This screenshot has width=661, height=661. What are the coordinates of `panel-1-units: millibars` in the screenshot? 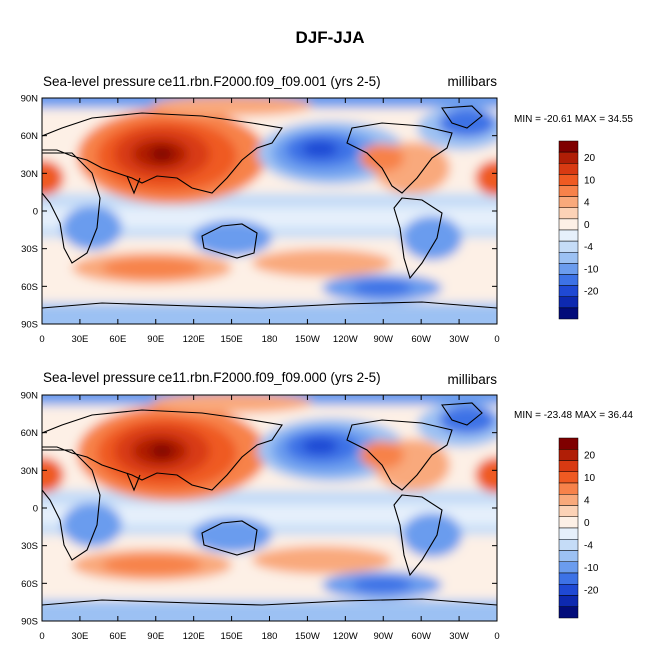 It's located at (472, 81).